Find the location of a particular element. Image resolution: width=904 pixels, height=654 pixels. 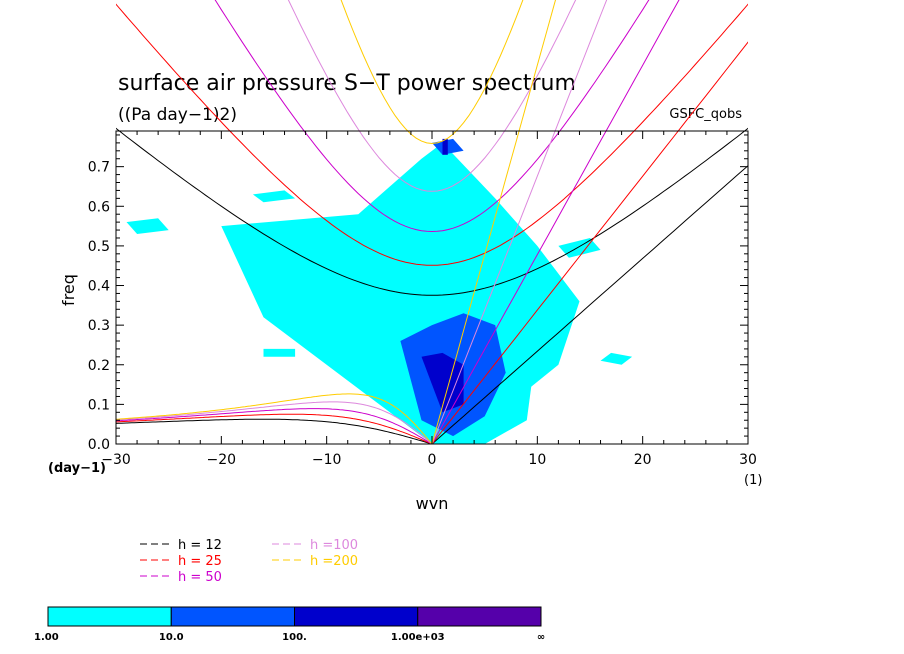

y-tick-label: 0.5 is located at coordinates (99, 247).